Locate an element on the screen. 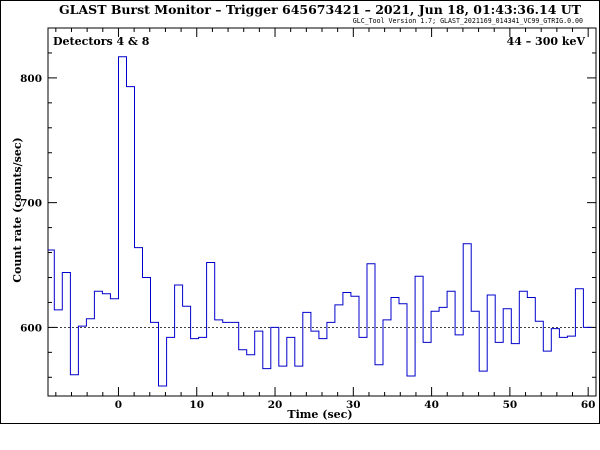 The width and height of the screenshot is (600, 450). x-tick-label: 20 is located at coordinates (275, 405).